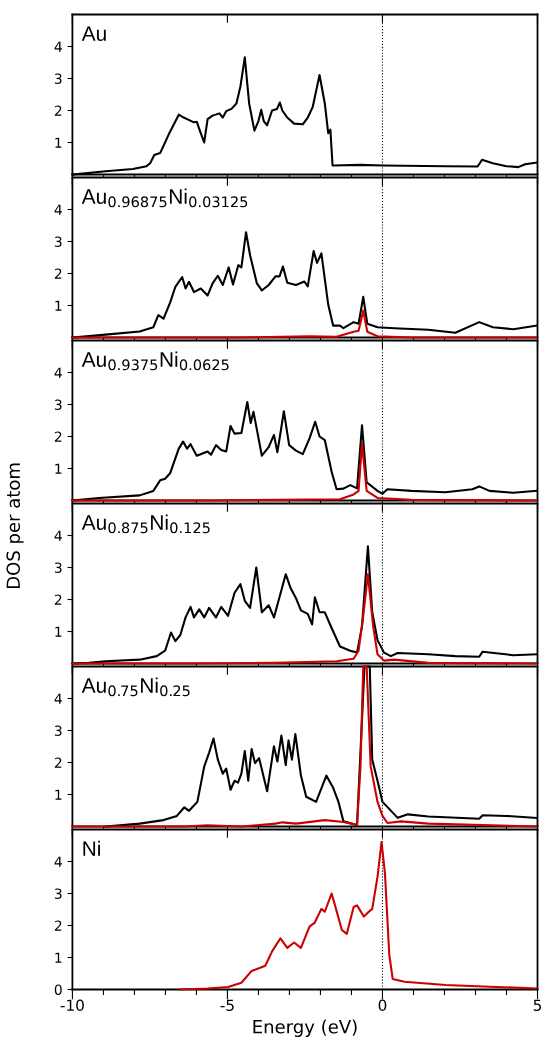 The height and width of the screenshot is (1042, 557). I want to click on x-tick-label: -5, so click(227, 1005).